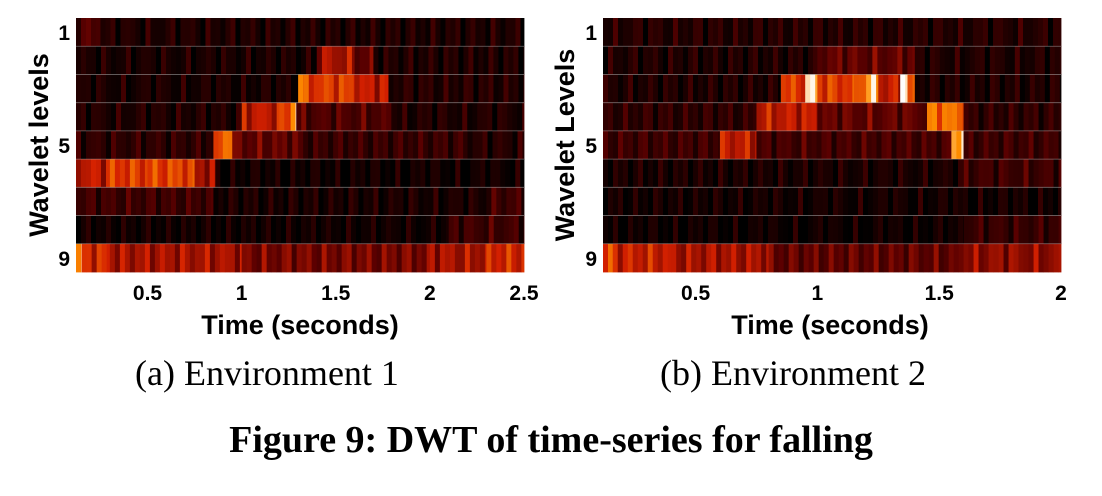  I want to click on x-axis-title-b: Time (seconds), so click(830, 325).